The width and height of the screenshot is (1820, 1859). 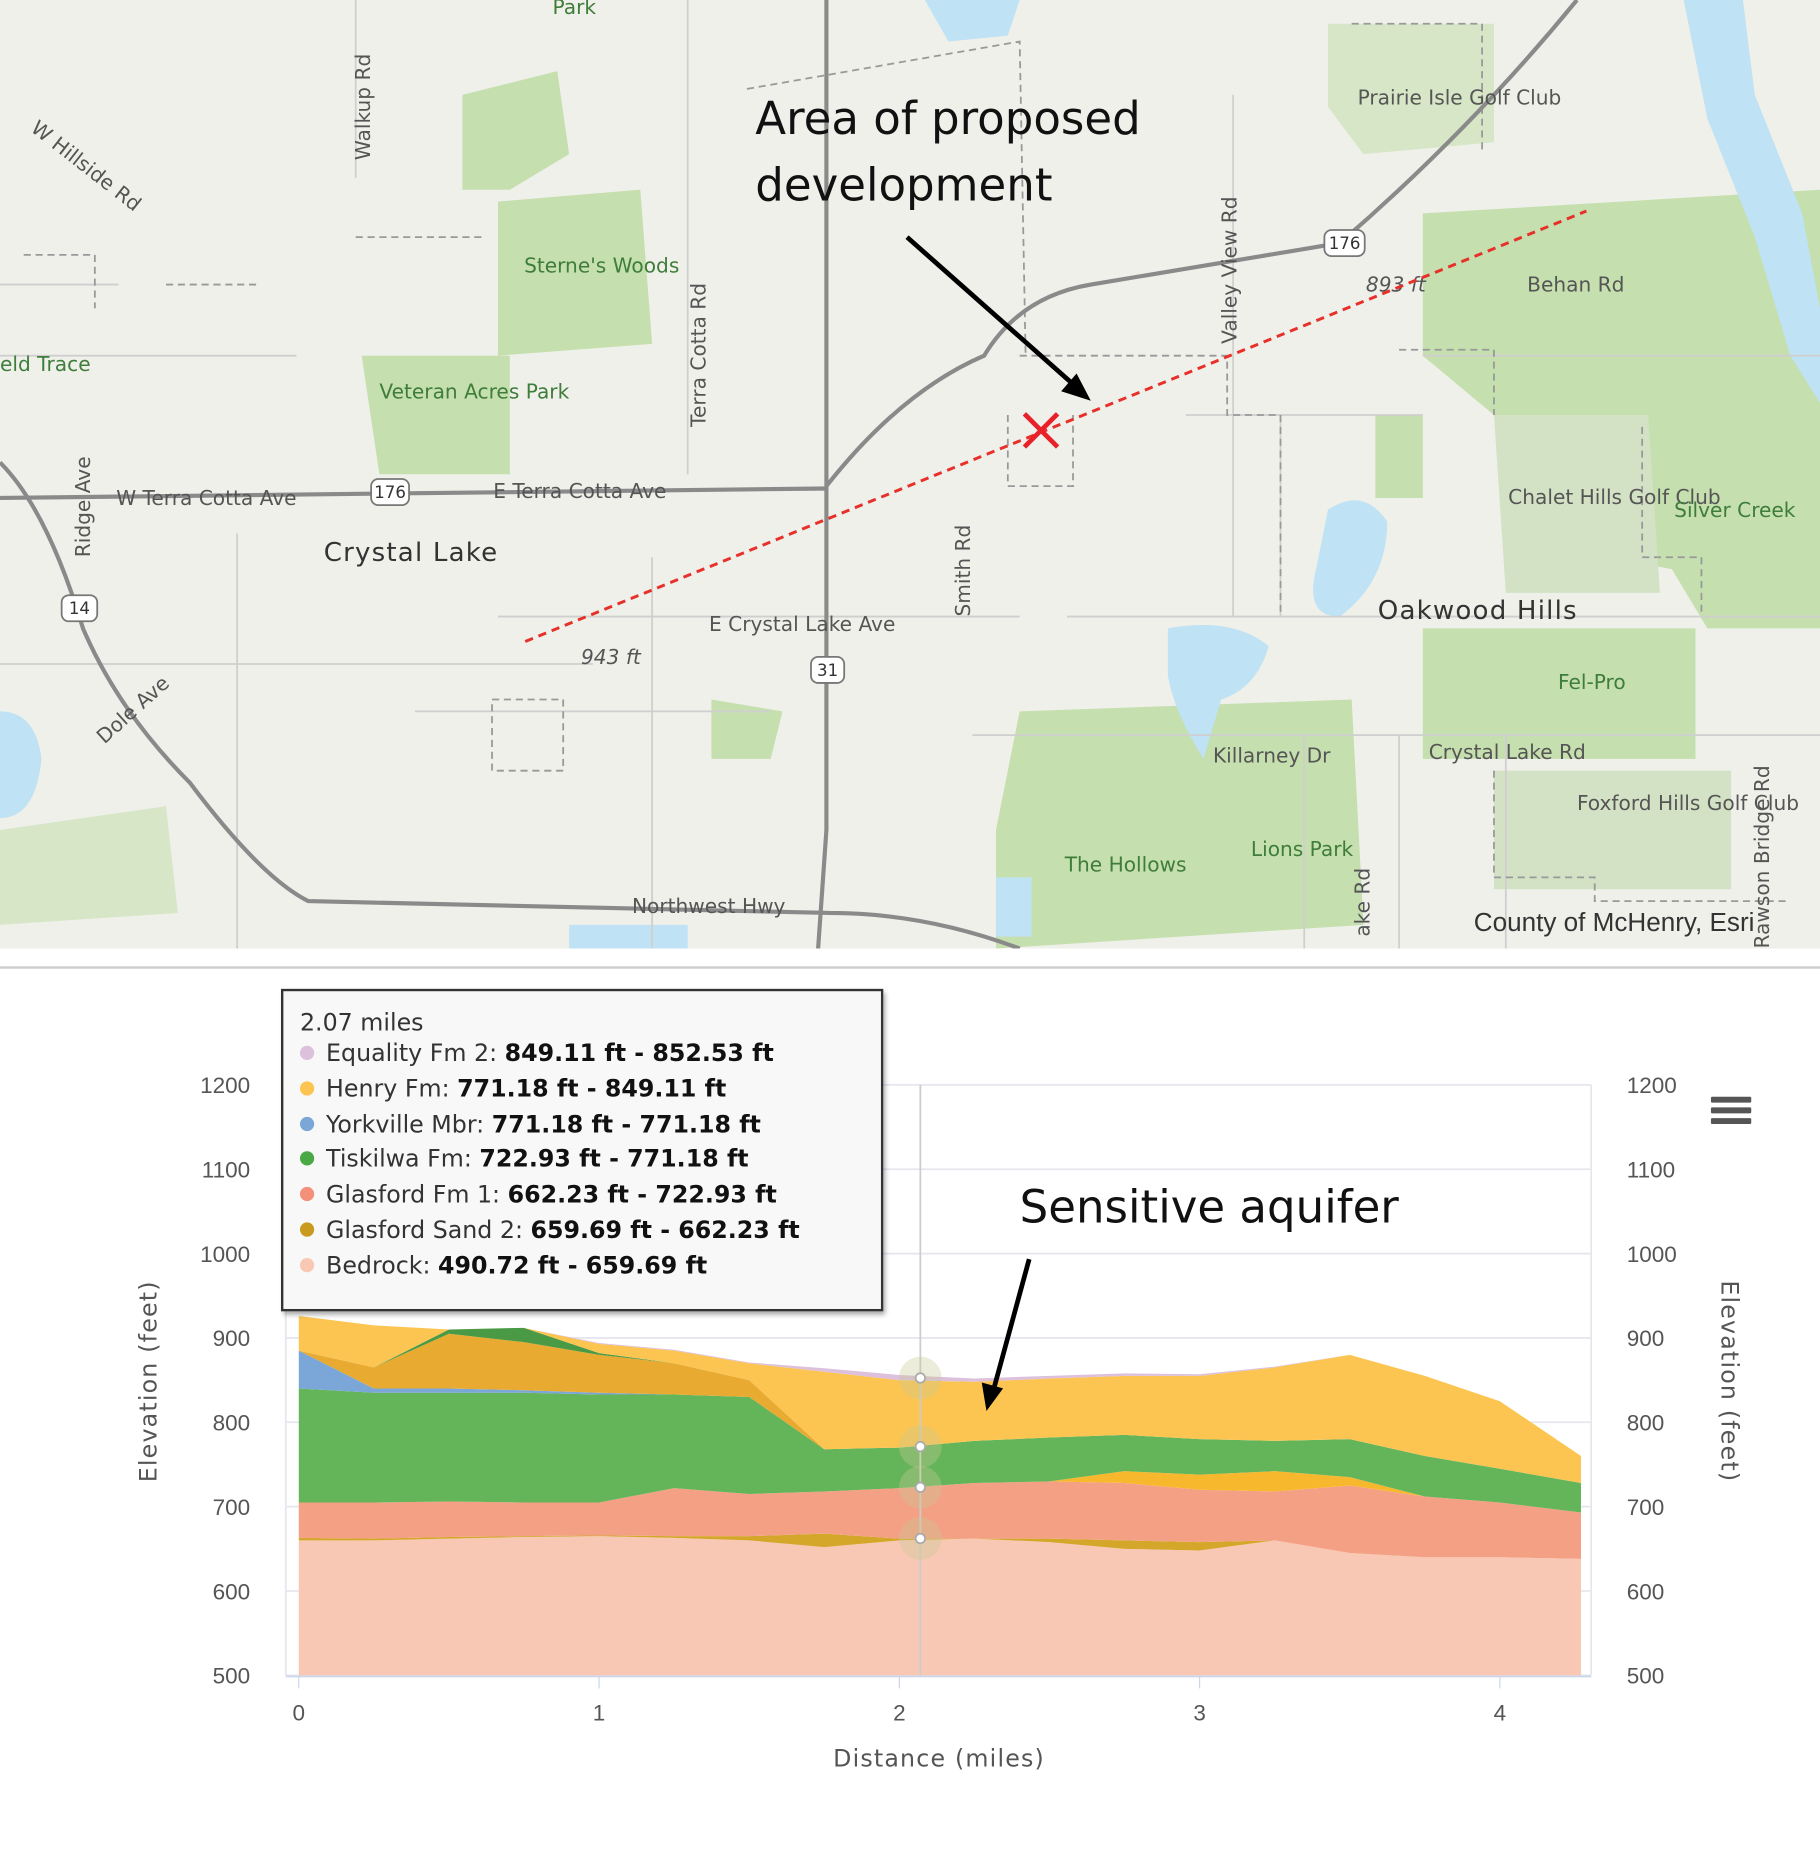 I want to click on series-name: Glasford Sand 2, so click(x=420, y=1229).